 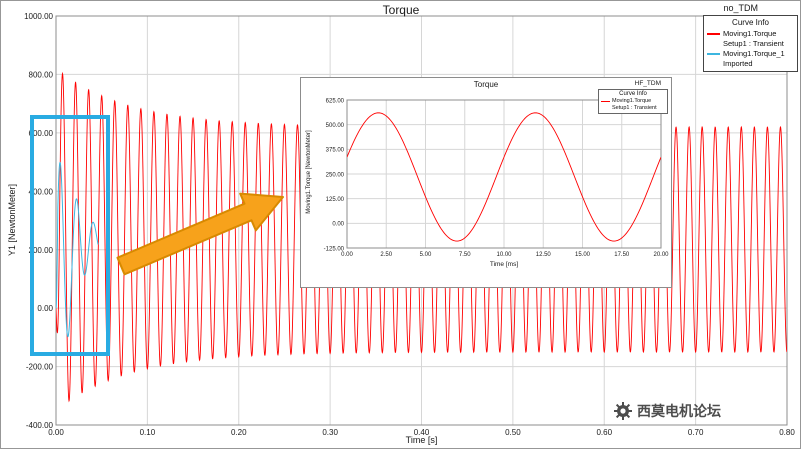 What do you see at coordinates (740, 8) in the screenshot?
I see `design-label: no_TDM` at bounding box center [740, 8].